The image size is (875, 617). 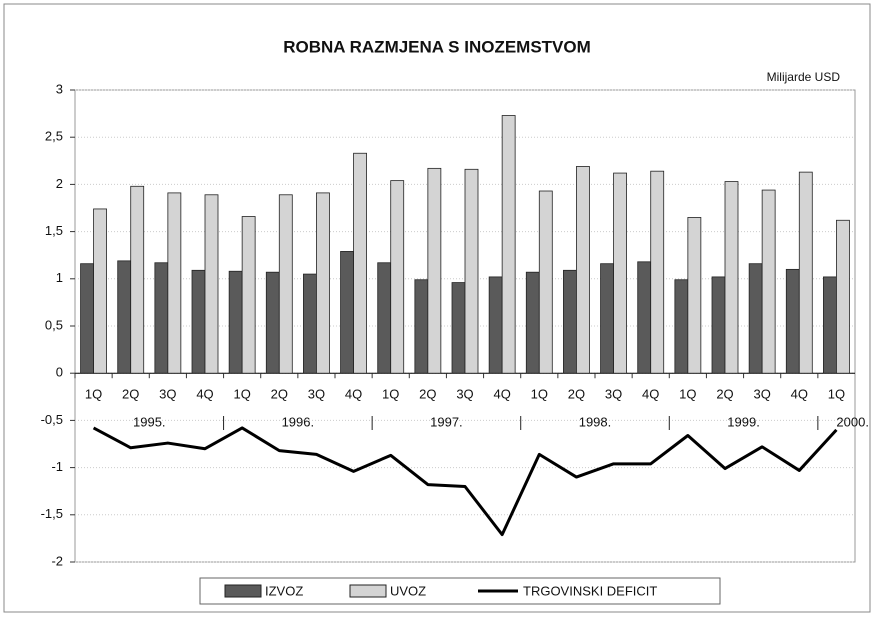 I want to click on y-tick-label: -2, so click(x=57, y=560).